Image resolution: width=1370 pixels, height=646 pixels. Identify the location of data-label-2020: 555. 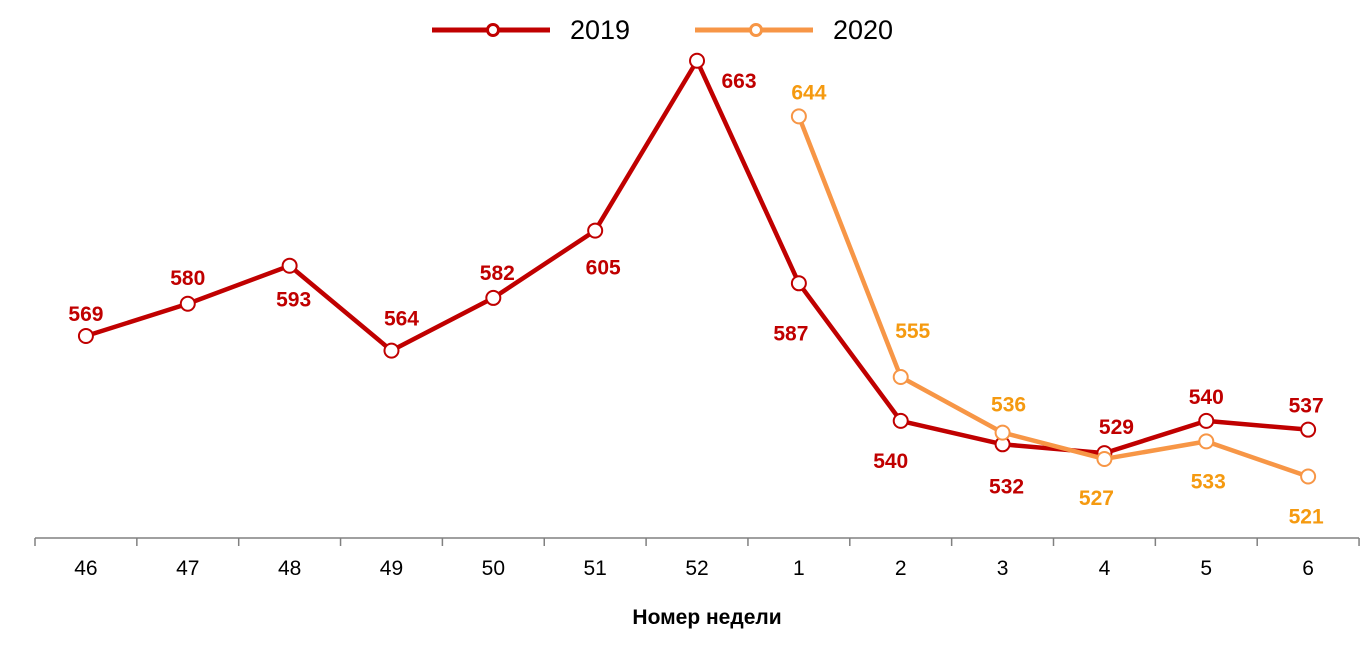
(912, 331).